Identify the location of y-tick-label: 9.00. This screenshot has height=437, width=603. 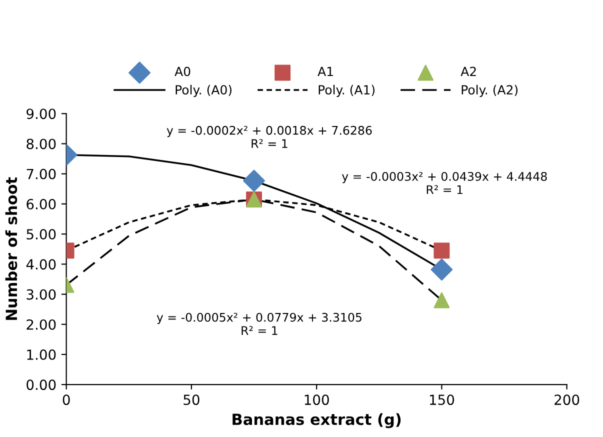
(41, 114).